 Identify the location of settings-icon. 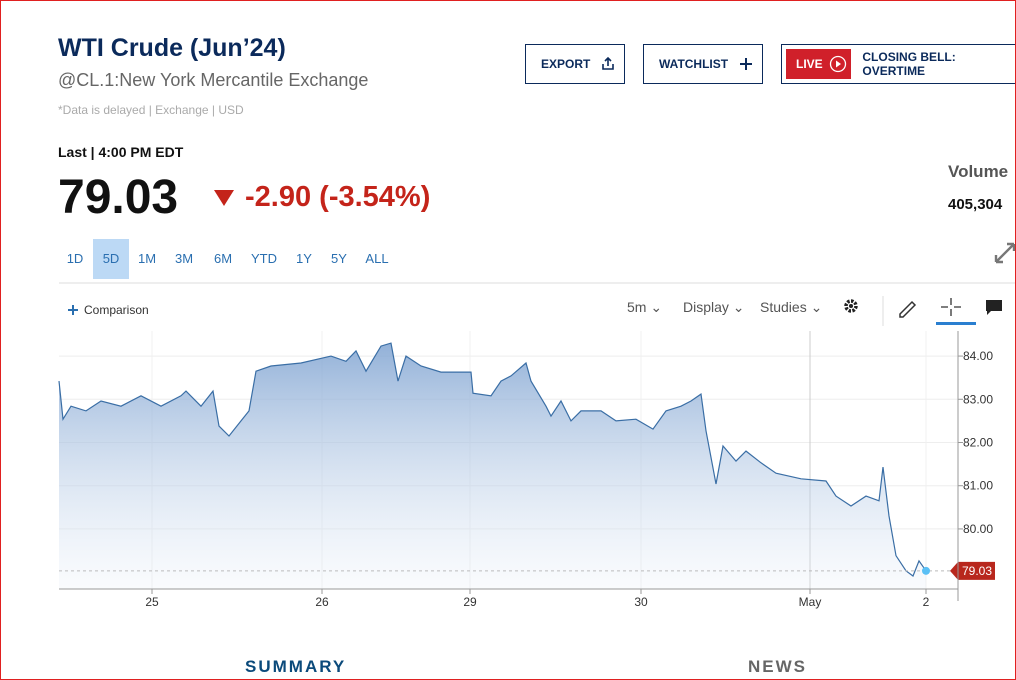
(851, 306).